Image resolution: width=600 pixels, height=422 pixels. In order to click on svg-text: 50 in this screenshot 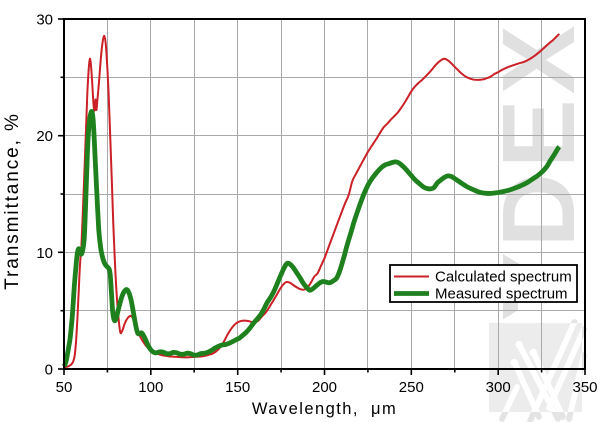, I will do `click(64, 387)`.